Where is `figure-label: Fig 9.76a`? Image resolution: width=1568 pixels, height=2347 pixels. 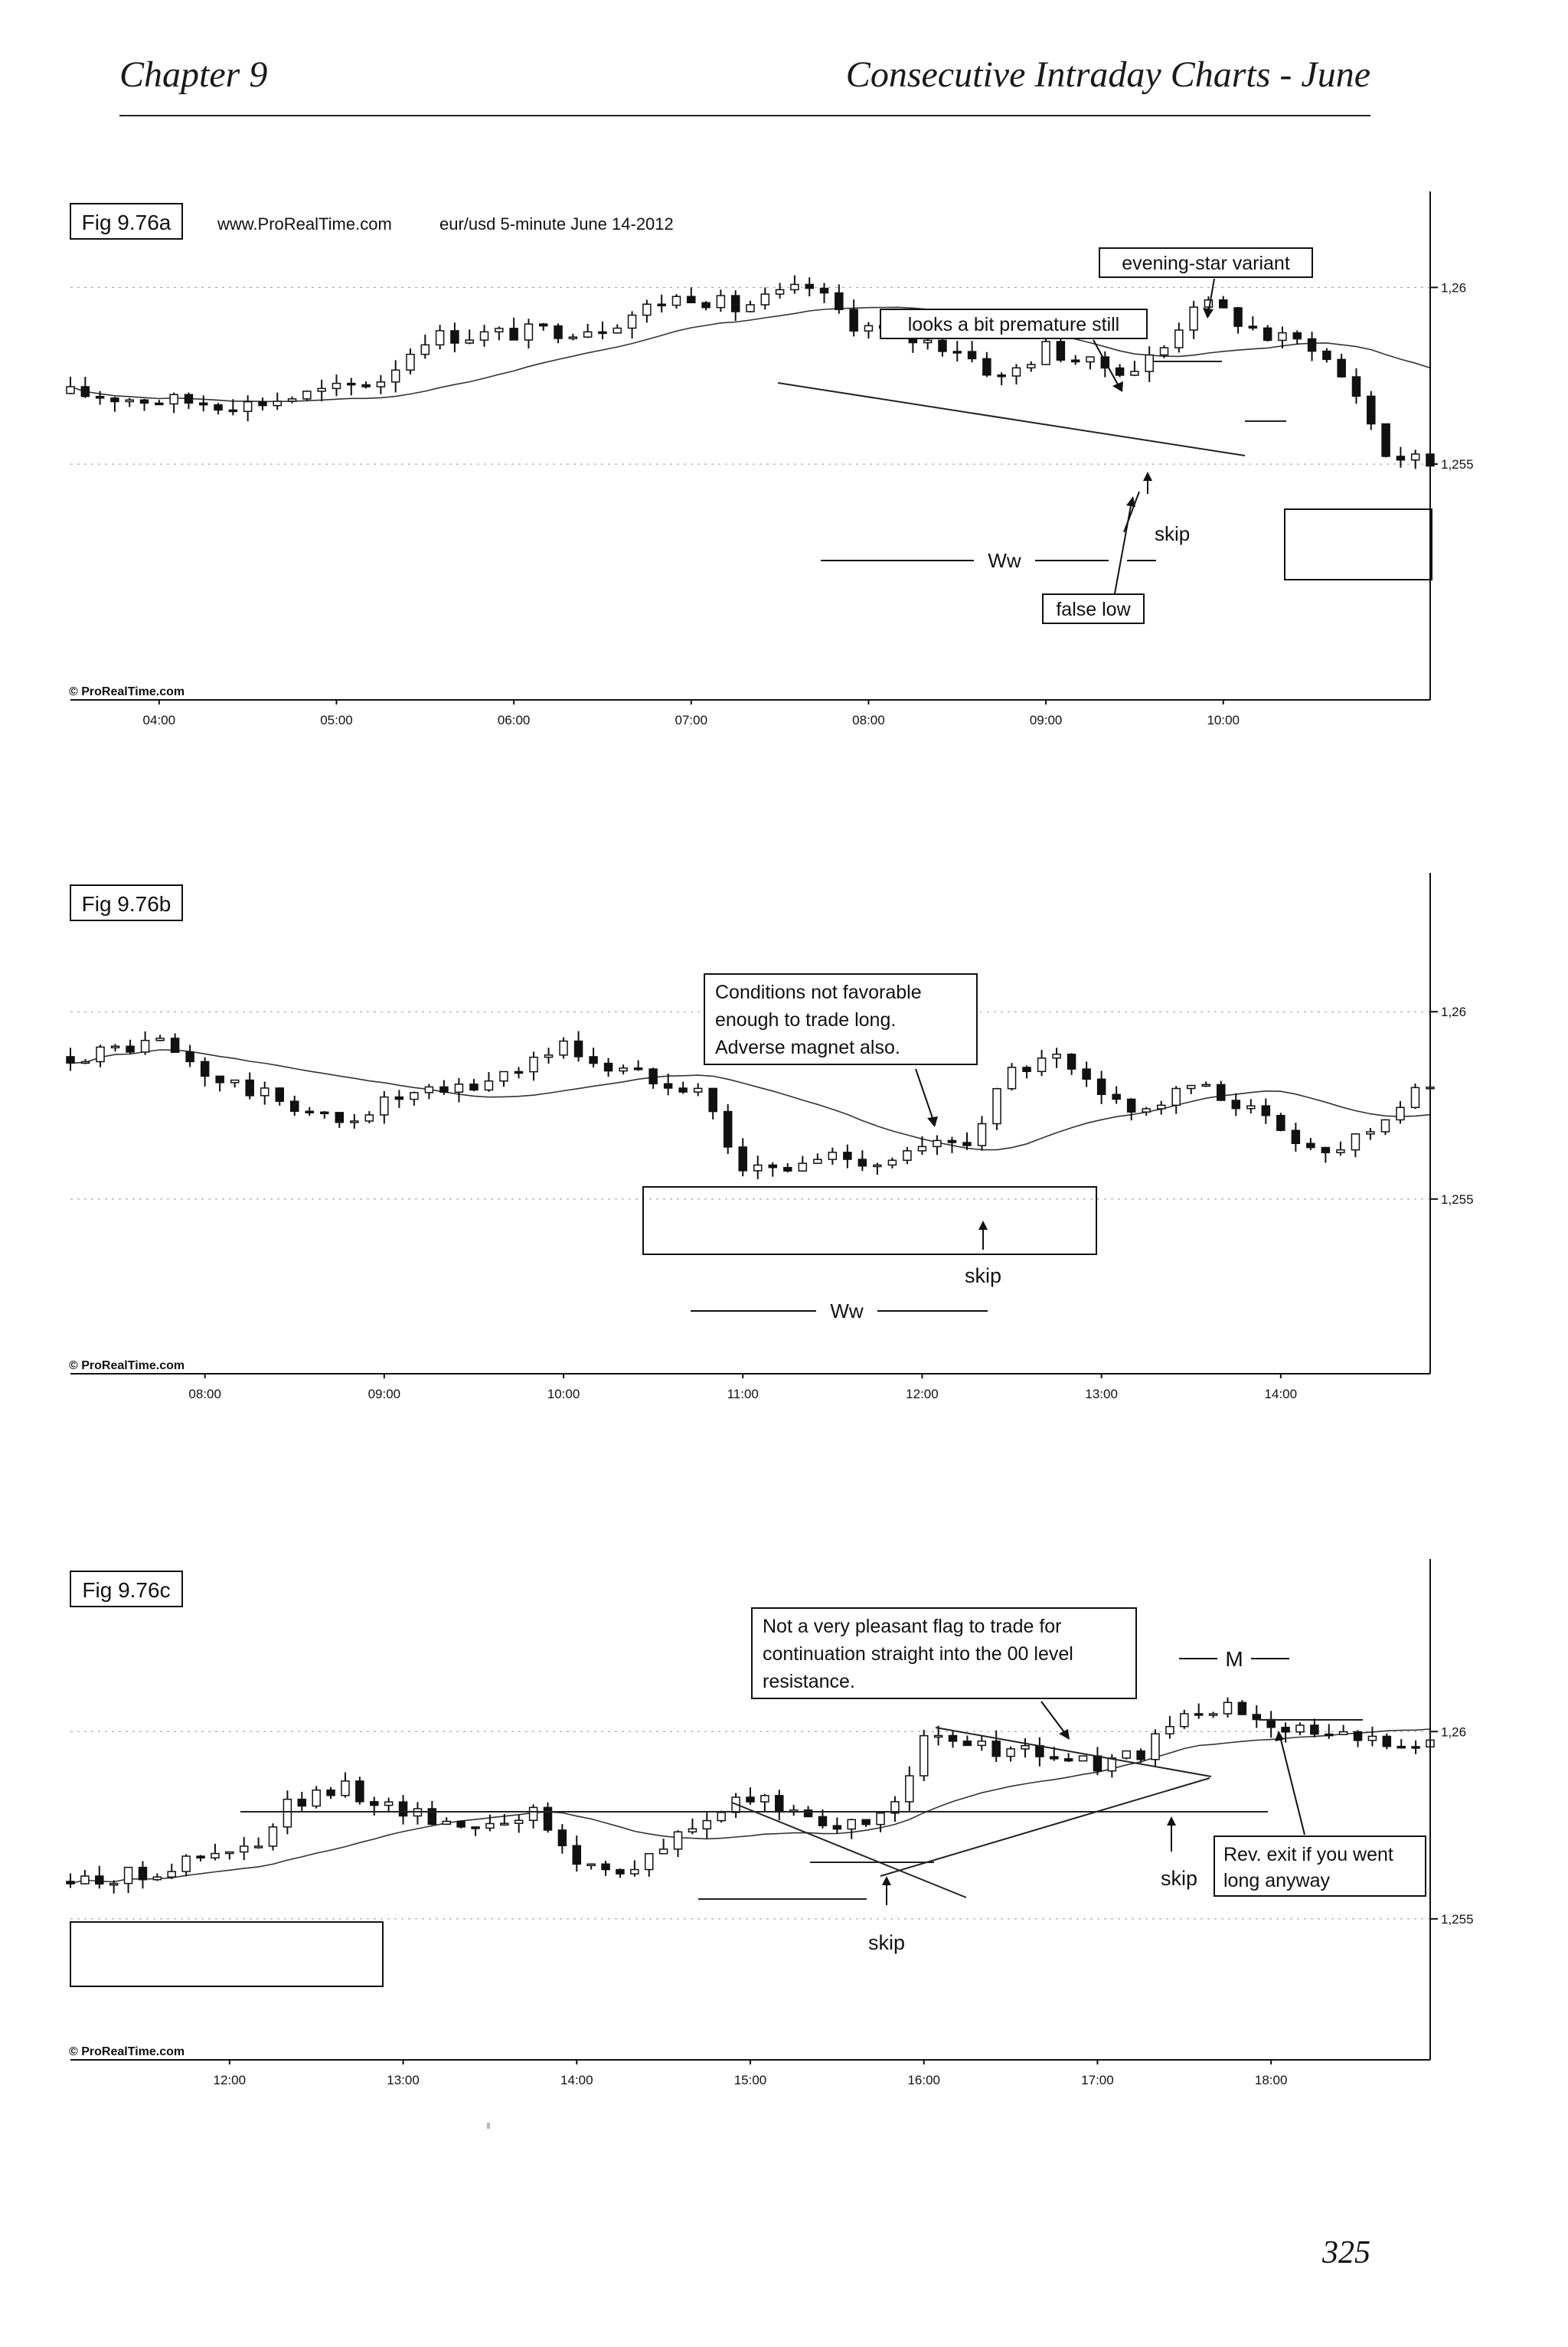 figure-label: Fig 9.76a is located at coordinates (127, 223).